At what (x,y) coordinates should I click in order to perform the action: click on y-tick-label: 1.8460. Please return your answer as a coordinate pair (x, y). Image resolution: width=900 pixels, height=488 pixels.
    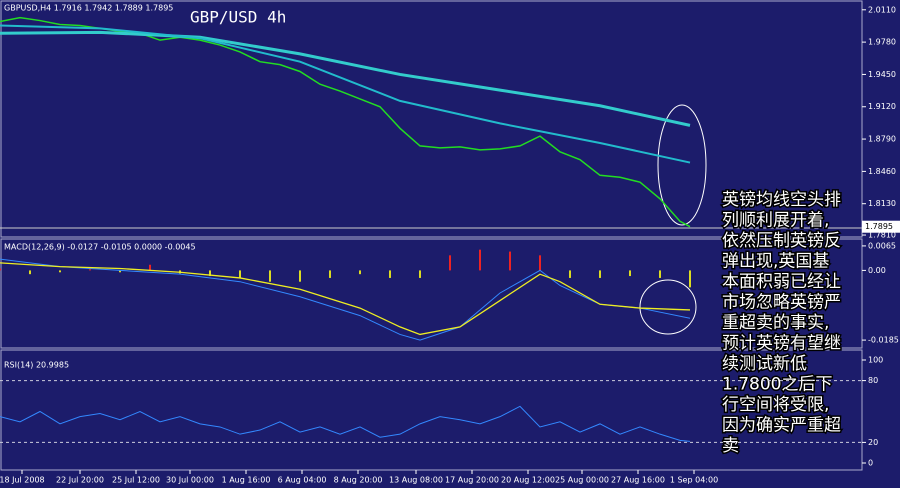
    Looking at the image, I should click on (882, 171).